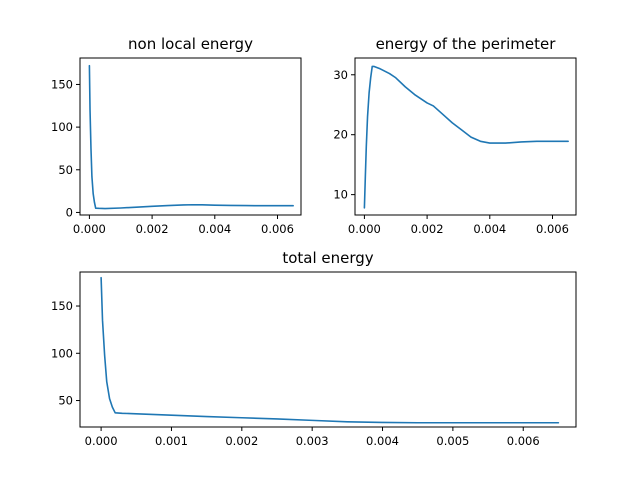 This screenshot has height=480, width=640. I want to click on x-tick-label: 0.005, so click(452, 441).